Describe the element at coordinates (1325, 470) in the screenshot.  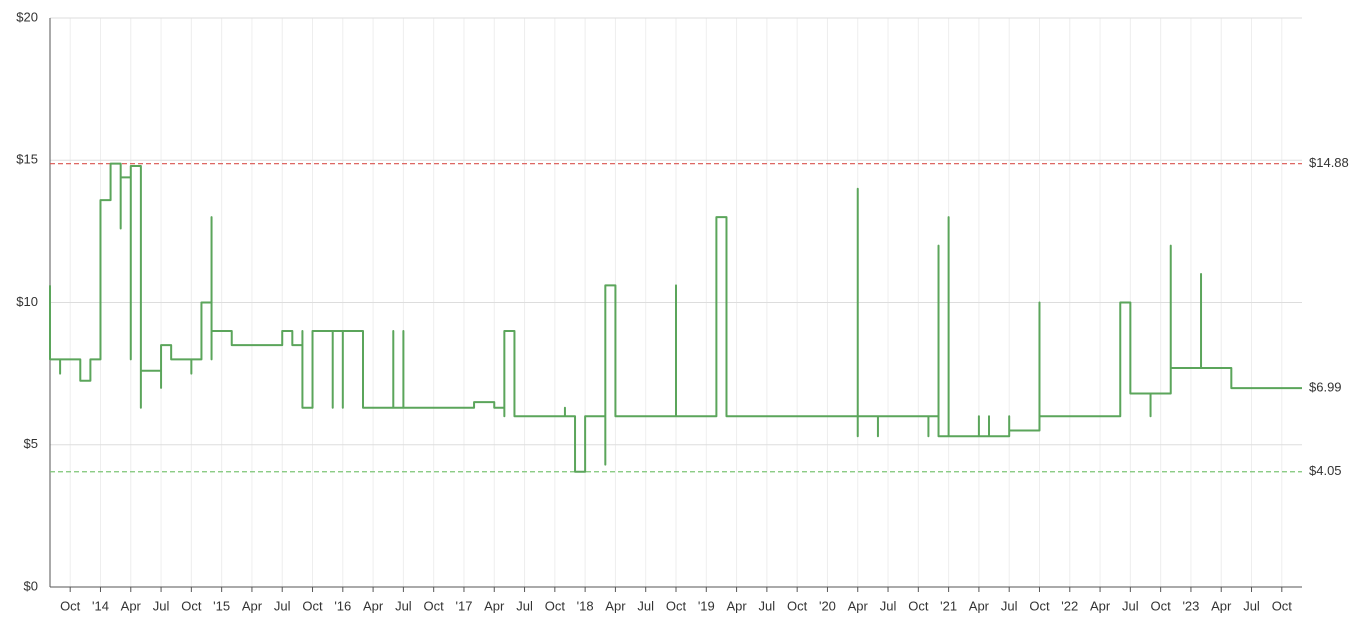
I see `reference-label: $4.05` at that location.